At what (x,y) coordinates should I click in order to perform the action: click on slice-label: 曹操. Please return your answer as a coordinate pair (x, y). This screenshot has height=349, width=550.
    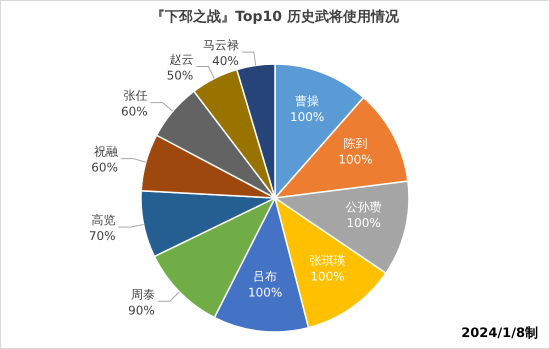
    Looking at the image, I should click on (307, 101).